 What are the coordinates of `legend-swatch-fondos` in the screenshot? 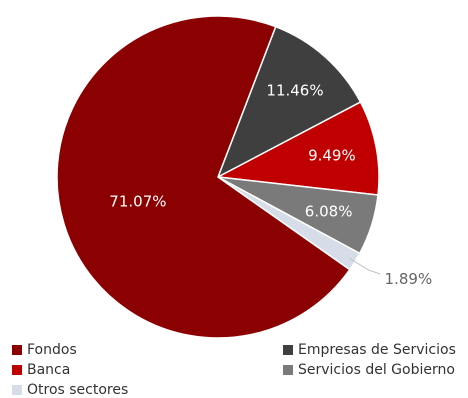 It's located at (17, 350).